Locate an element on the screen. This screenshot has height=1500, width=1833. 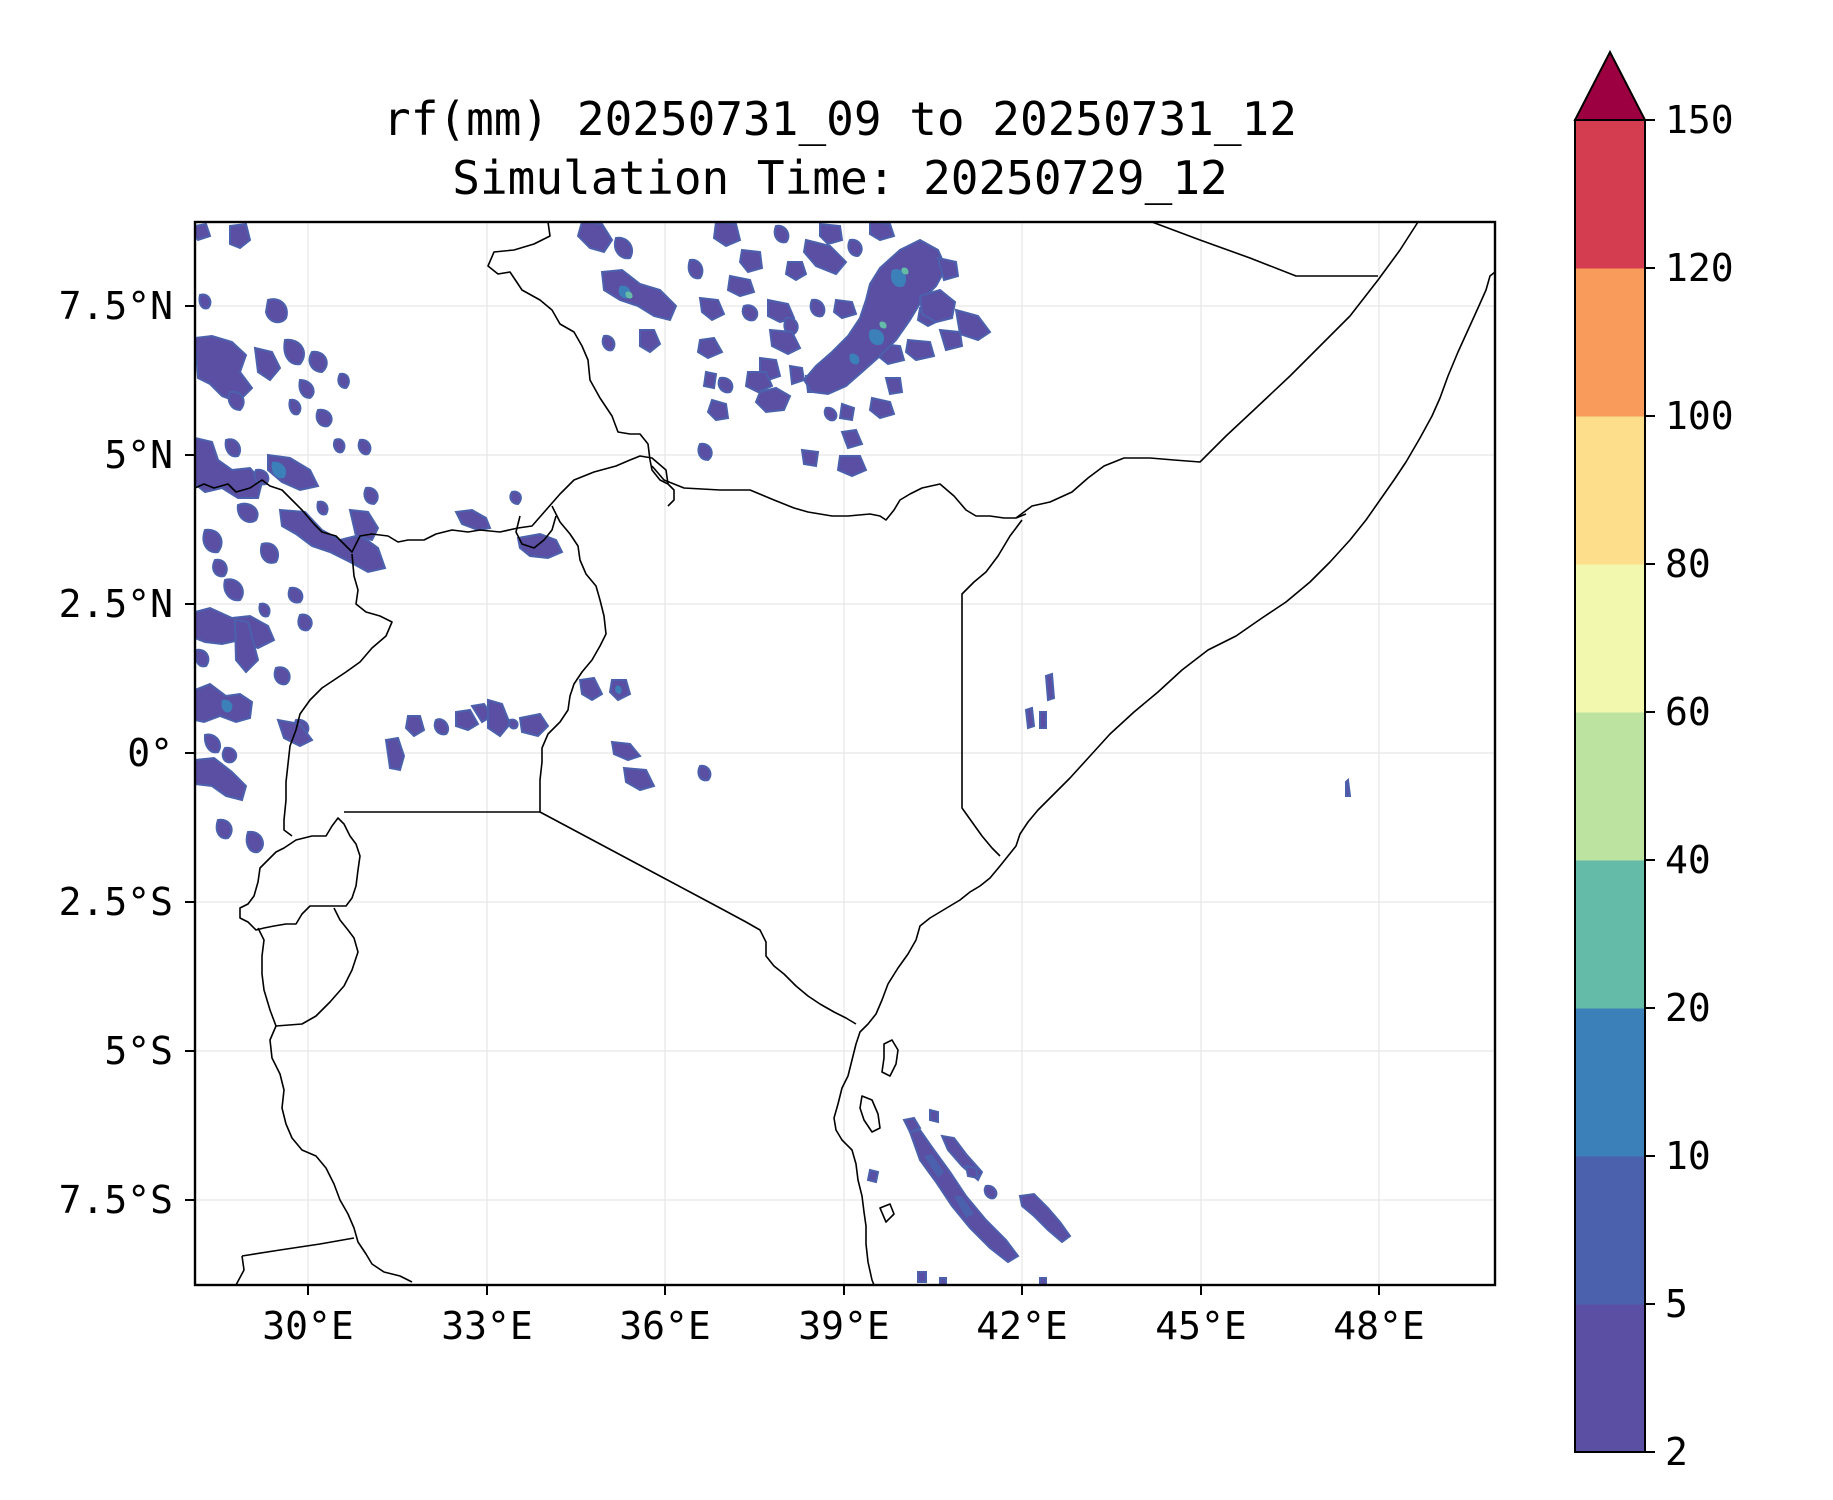
x-tick-label: 33°E is located at coordinates (487, 1326).